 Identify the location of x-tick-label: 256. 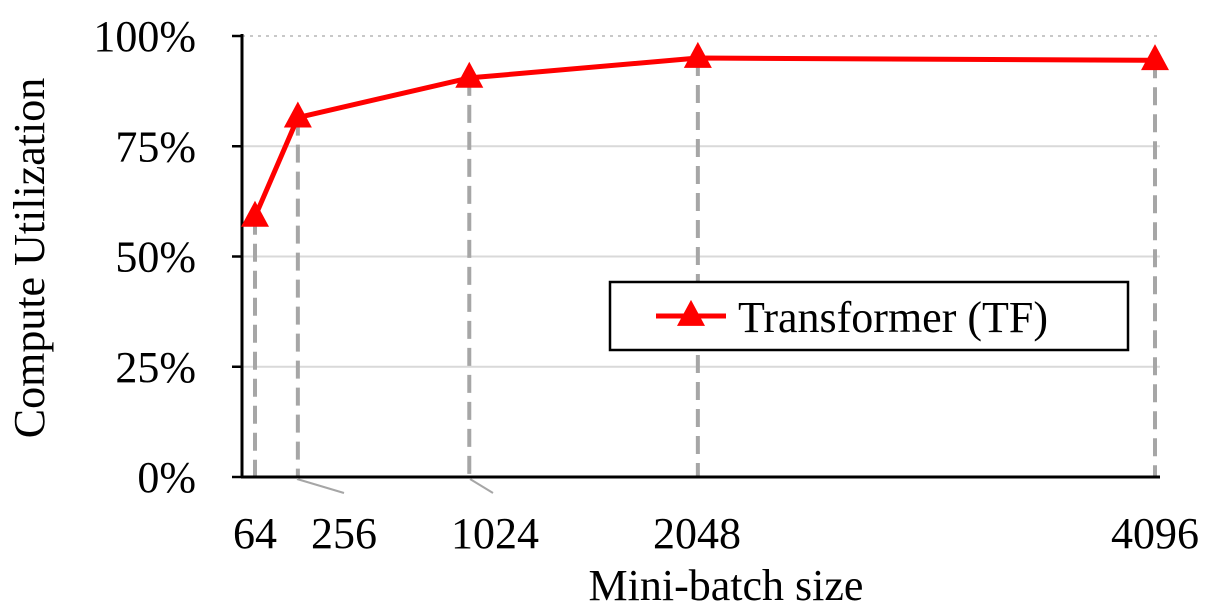
(344, 533).